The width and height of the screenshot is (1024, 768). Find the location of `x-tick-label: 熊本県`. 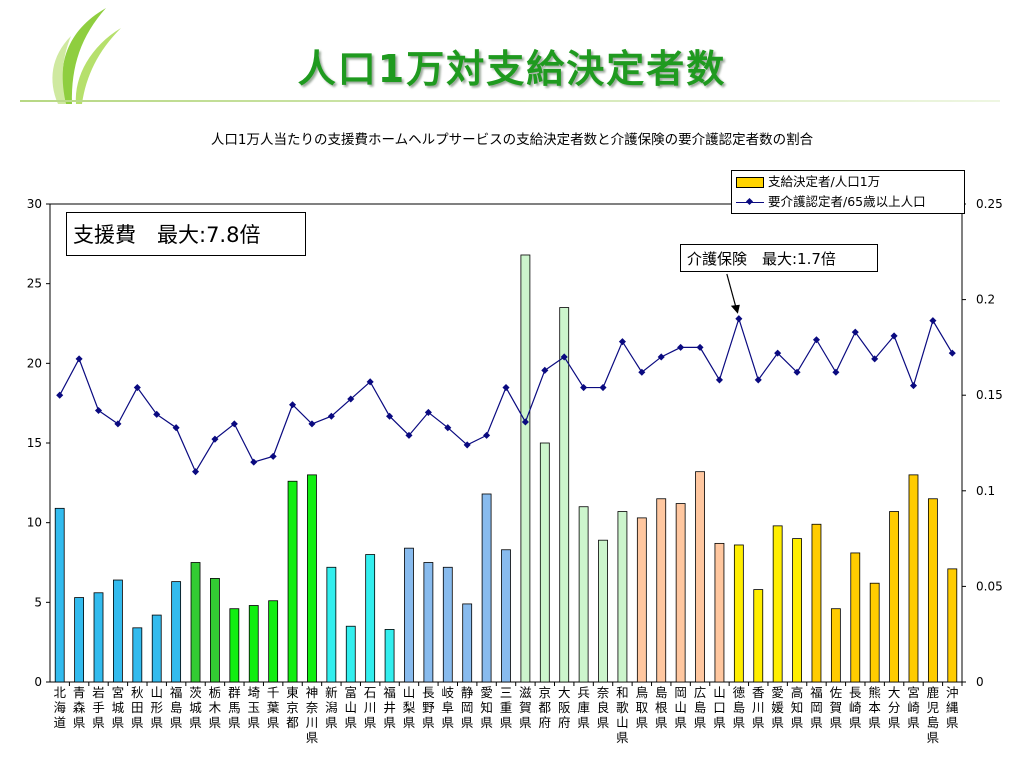

x-tick-label: 熊本県 is located at coordinates (874, 707).